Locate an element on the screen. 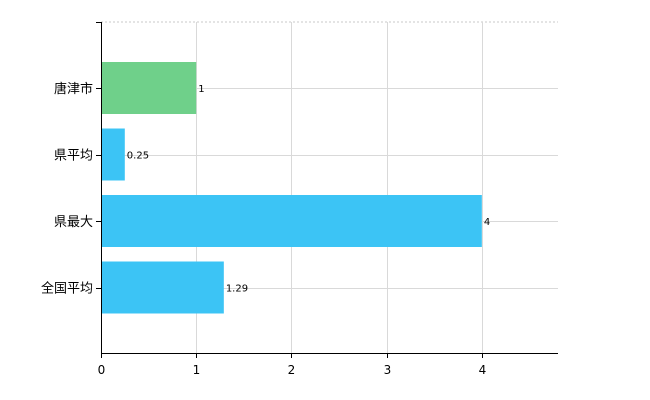  bar-value-label: 1 is located at coordinates (201, 89).